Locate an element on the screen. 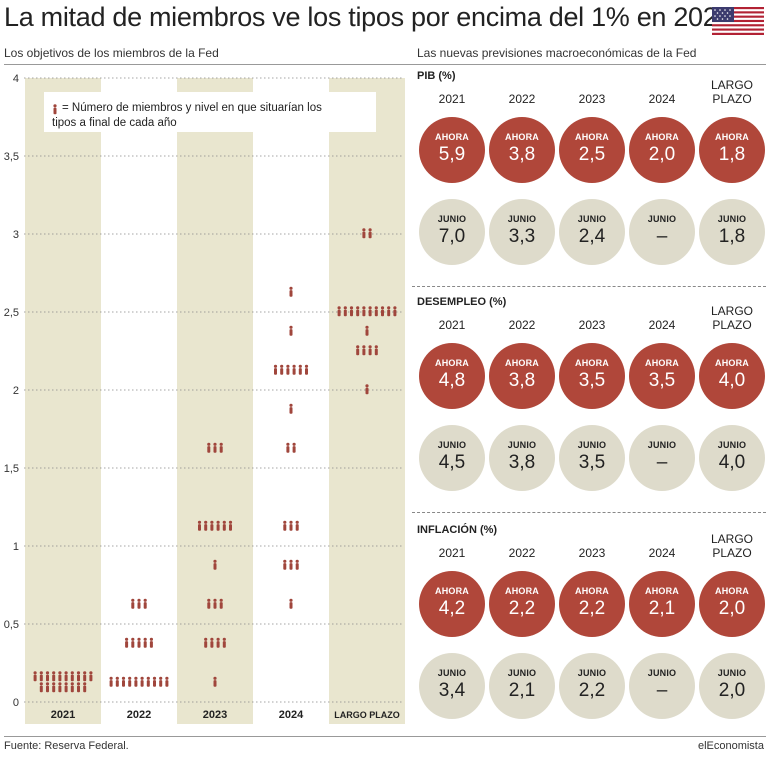 This screenshot has height=761, width=770. section-divider is located at coordinates (589, 512).